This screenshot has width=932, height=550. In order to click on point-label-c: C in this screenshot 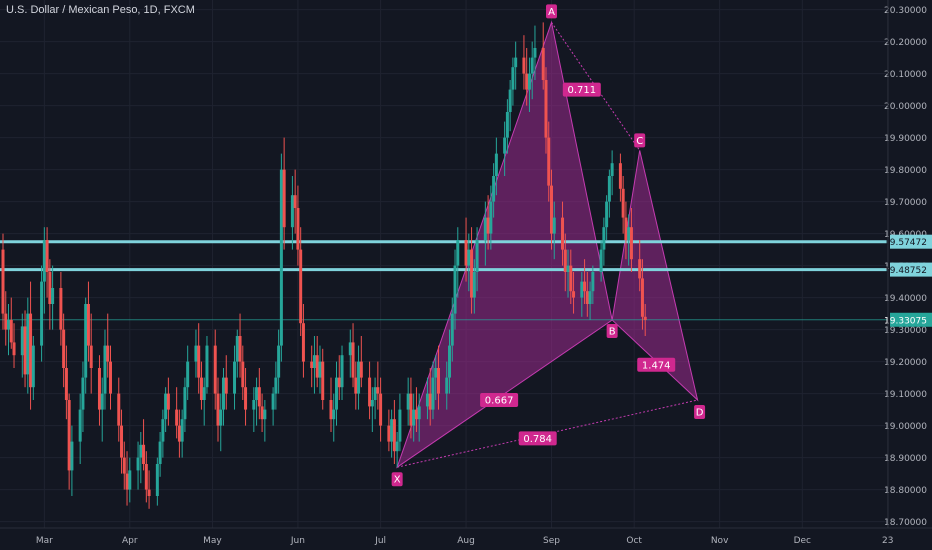, I will do `click(640, 140)`.